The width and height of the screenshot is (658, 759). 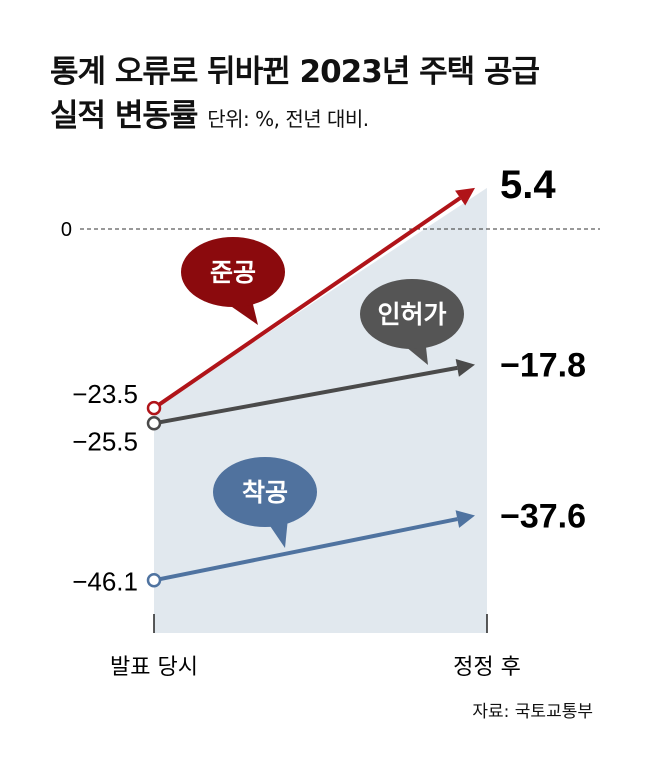 What do you see at coordinates (66, 230) in the screenshot?
I see `zero-label: 0` at bounding box center [66, 230].